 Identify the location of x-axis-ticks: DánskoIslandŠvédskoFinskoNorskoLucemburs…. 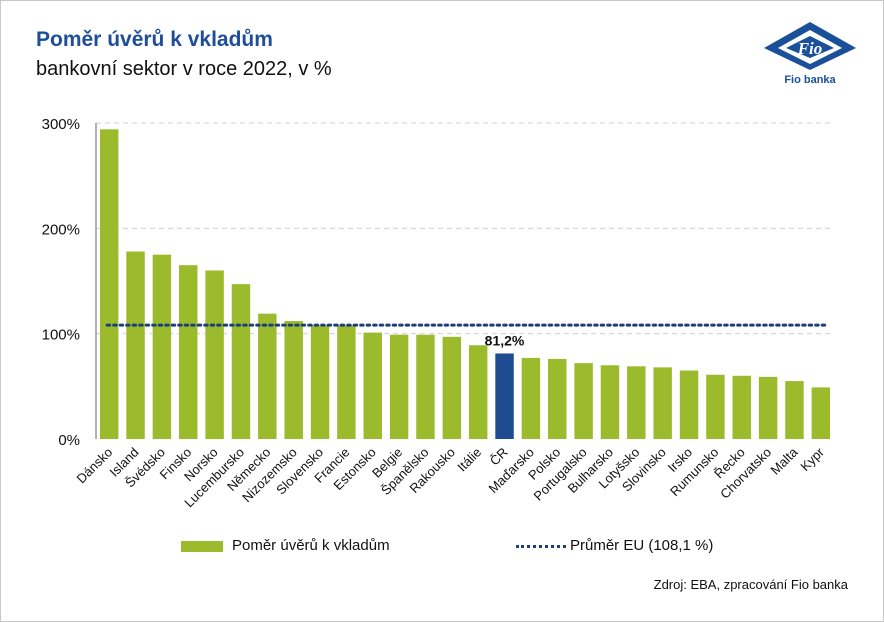
(451, 477).